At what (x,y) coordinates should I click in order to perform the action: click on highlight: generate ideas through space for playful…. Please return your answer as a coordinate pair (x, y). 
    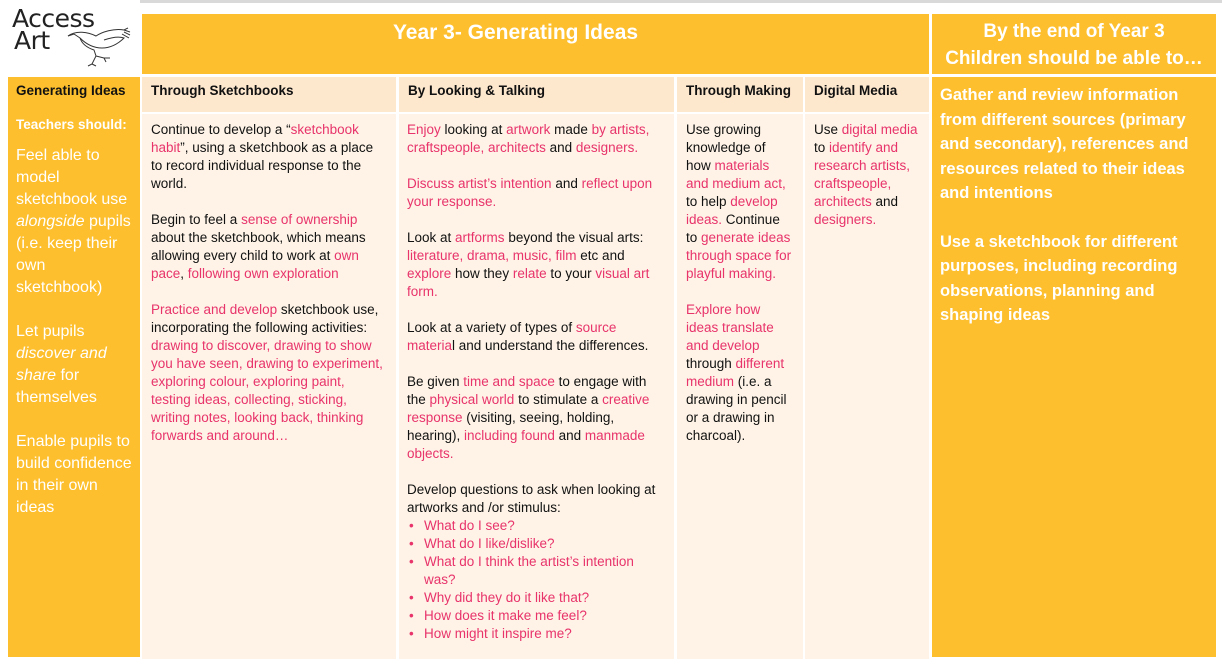
    Looking at the image, I should click on (739, 255).